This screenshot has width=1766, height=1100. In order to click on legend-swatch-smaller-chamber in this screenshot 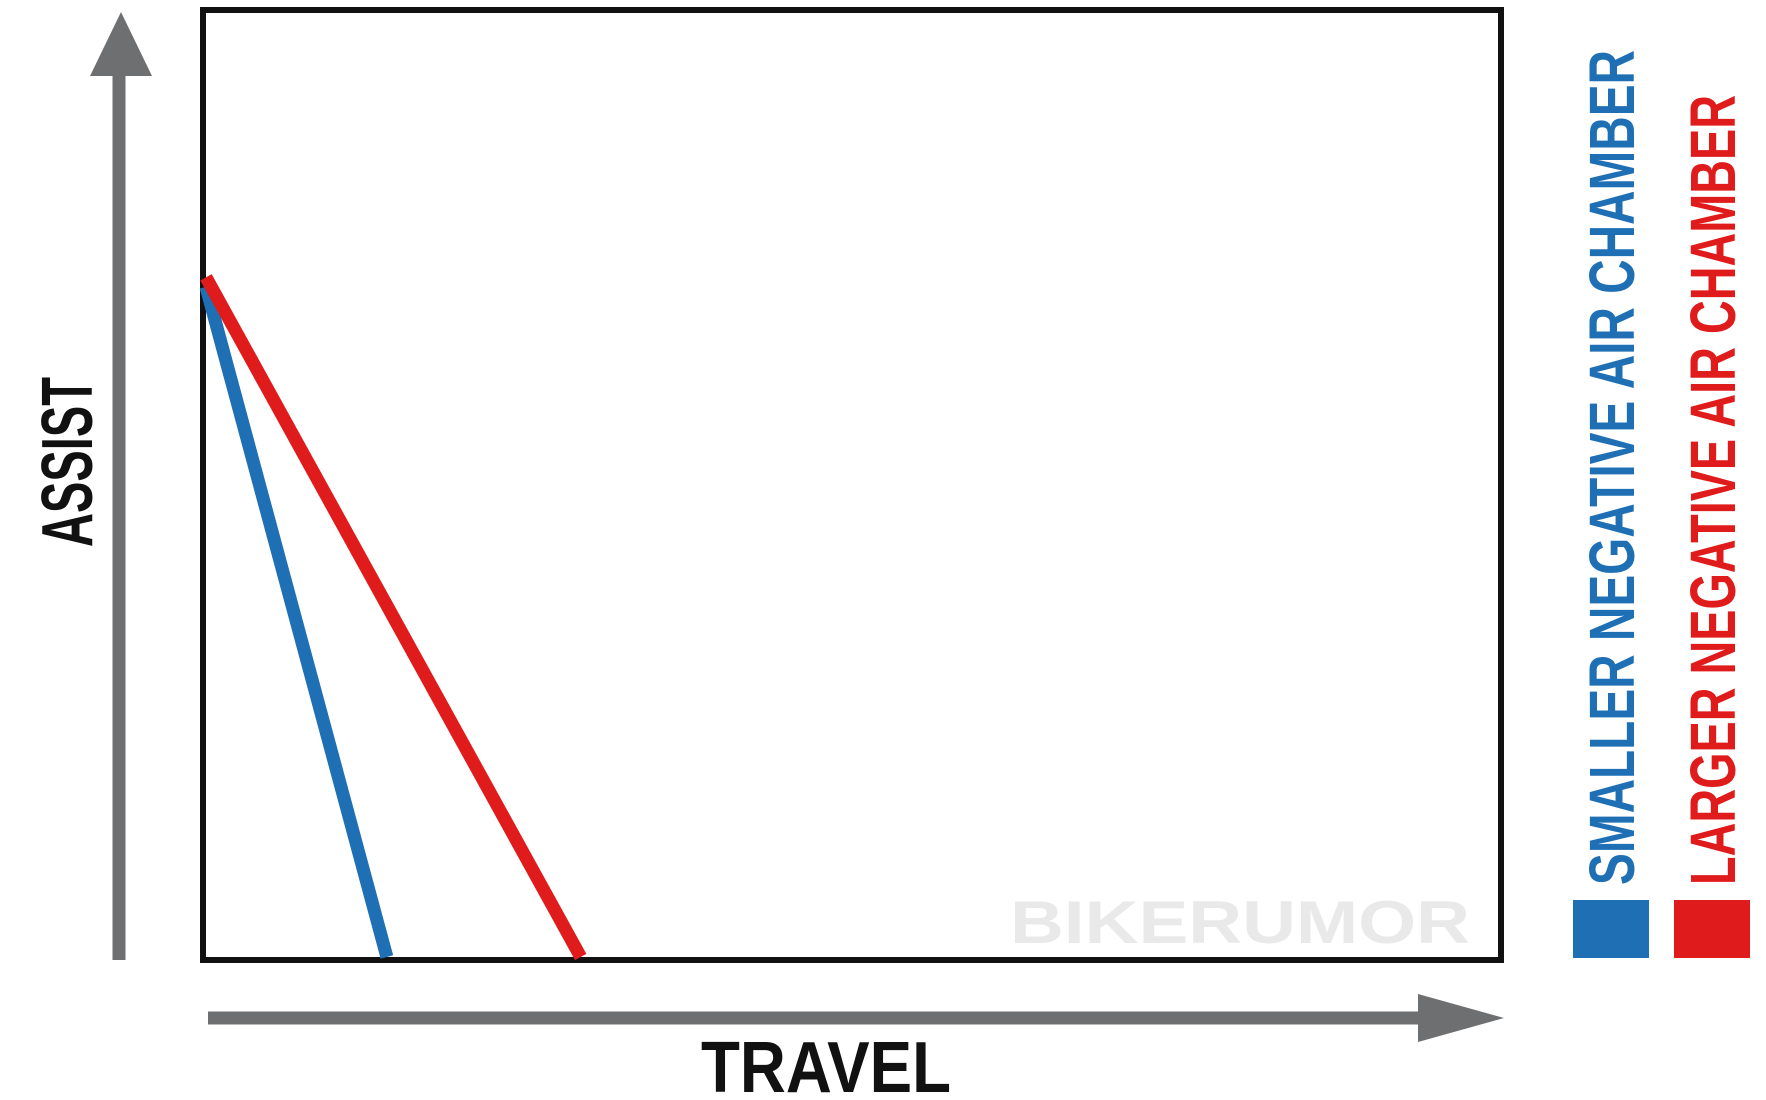, I will do `click(1611, 929)`.